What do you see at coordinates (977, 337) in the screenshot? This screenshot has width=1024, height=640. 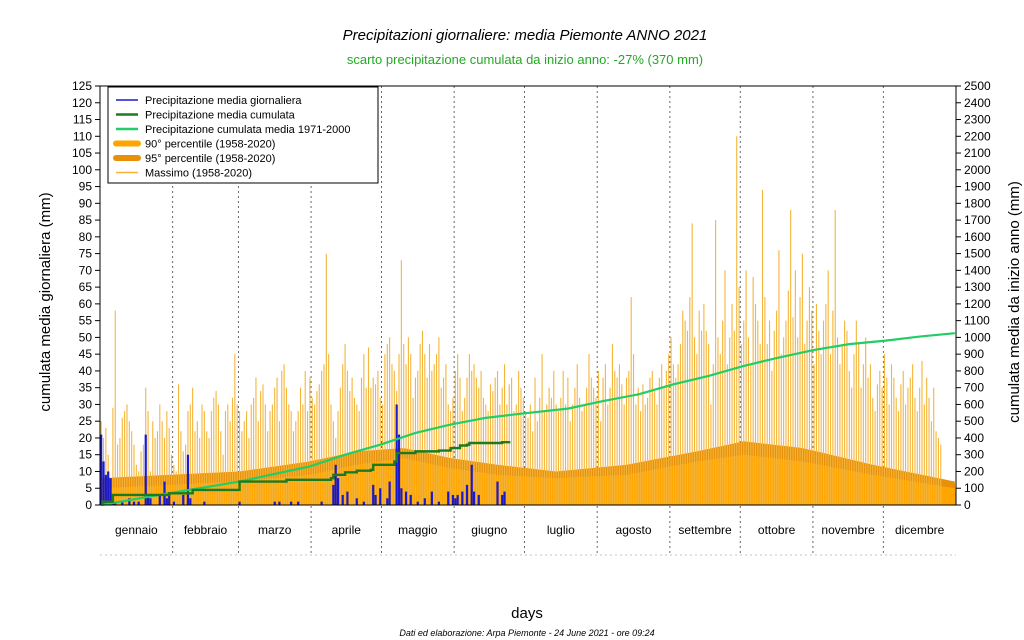 I see `y-right-tick-label: 1000` at bounding box center [977, 337].